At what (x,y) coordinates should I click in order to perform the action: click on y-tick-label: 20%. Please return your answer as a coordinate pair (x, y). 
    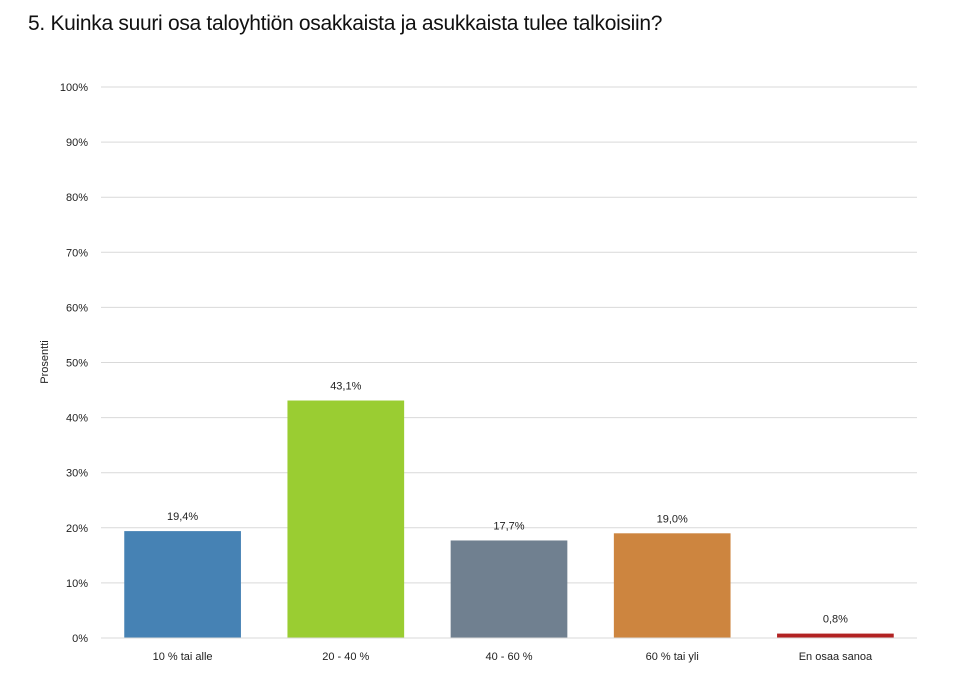
    Looking at the image, I should click on (77, 529).